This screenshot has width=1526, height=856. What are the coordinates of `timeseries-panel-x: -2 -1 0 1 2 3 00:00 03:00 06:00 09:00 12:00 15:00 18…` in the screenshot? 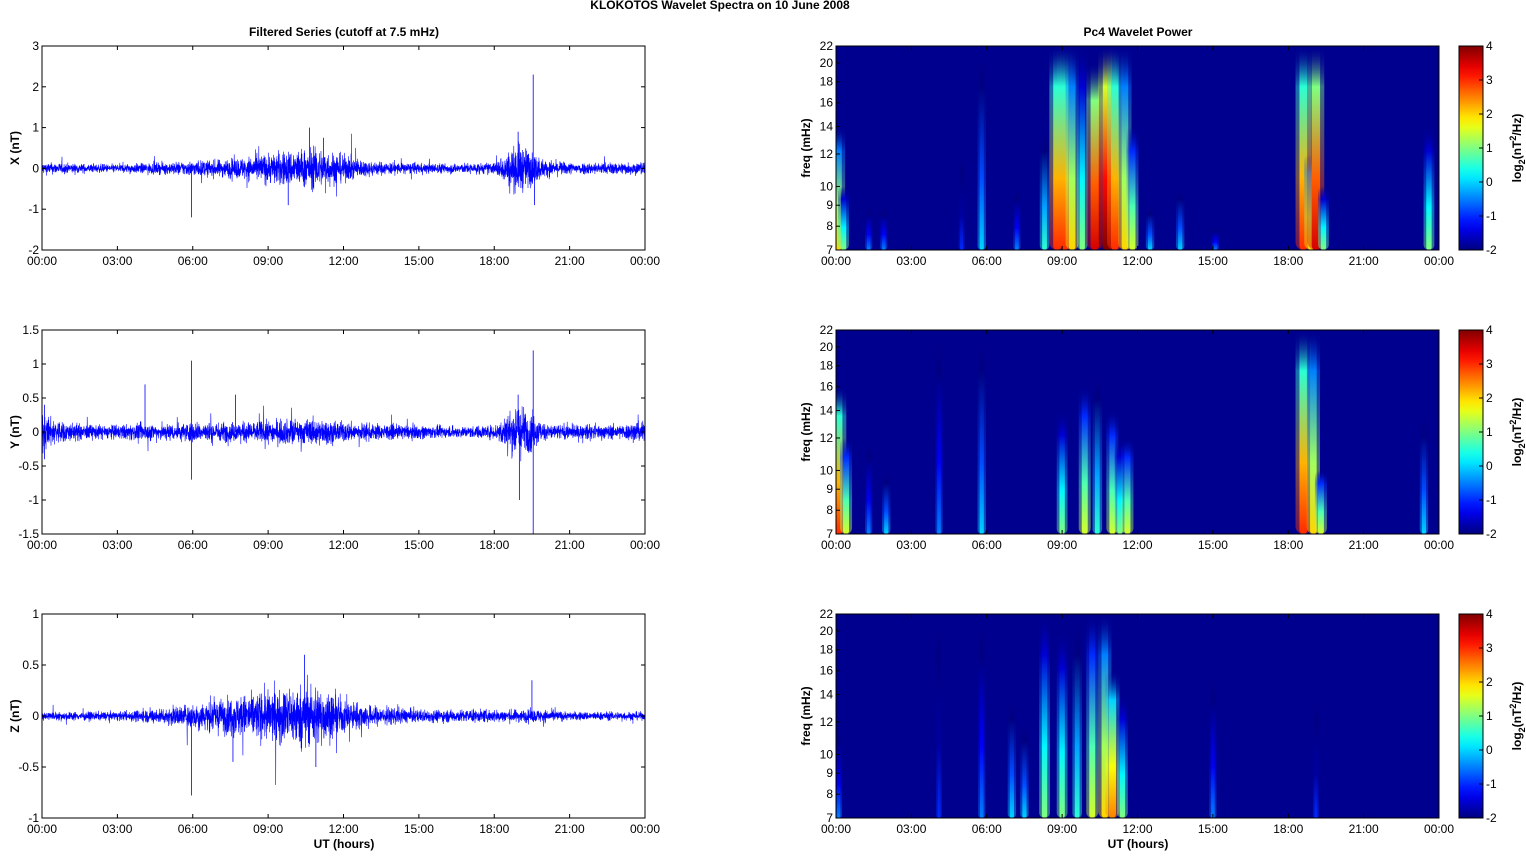 It's located at (334, 153).